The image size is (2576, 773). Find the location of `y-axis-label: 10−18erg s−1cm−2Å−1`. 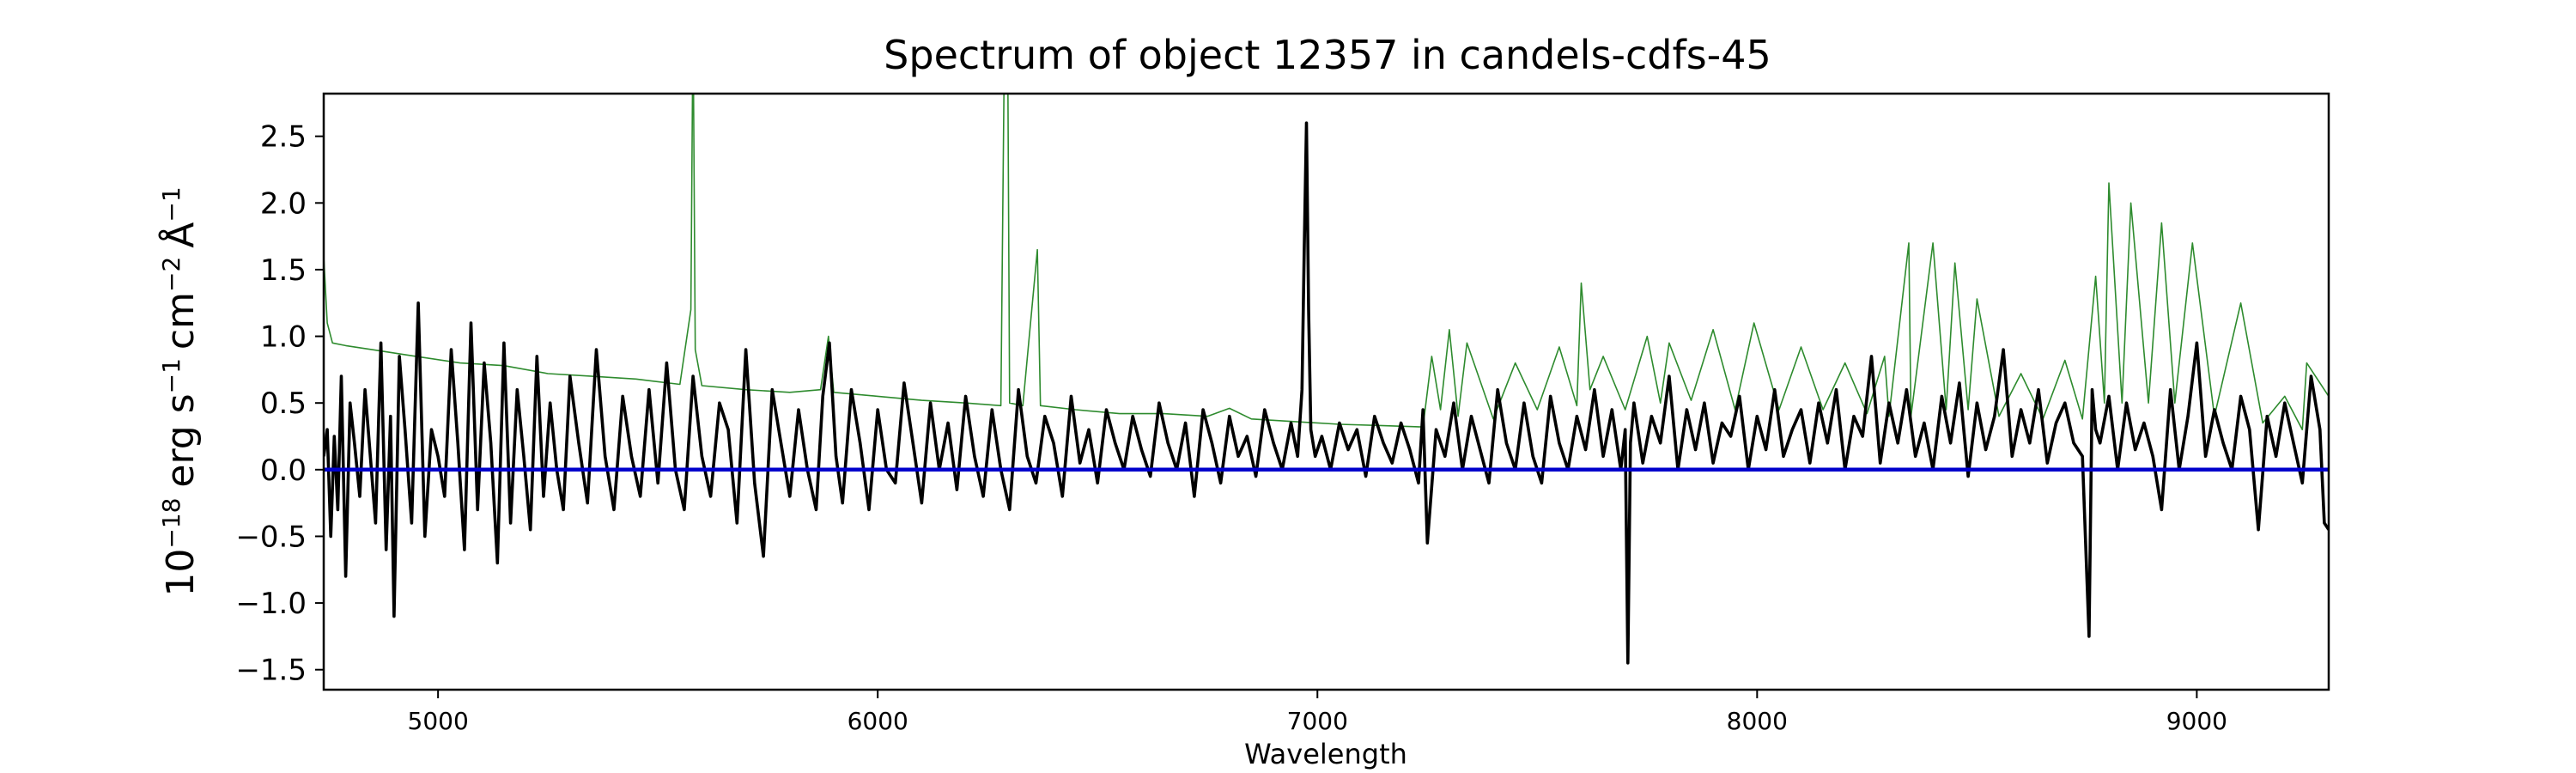

y-axis-label: 10−18erg s−1cm−2Å−1 is located at coordinates (180, 391).